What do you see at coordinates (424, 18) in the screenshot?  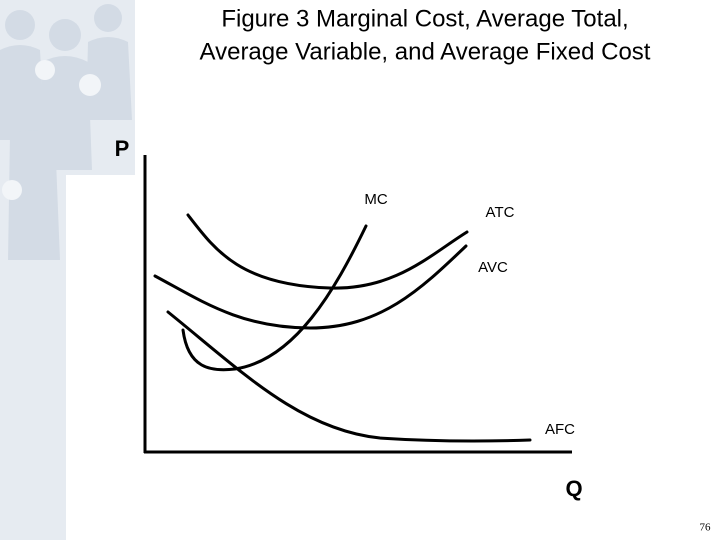 I see `title-line: Figure 3 Marginal Cost, Average Total,` at bounding box center [424, 18].